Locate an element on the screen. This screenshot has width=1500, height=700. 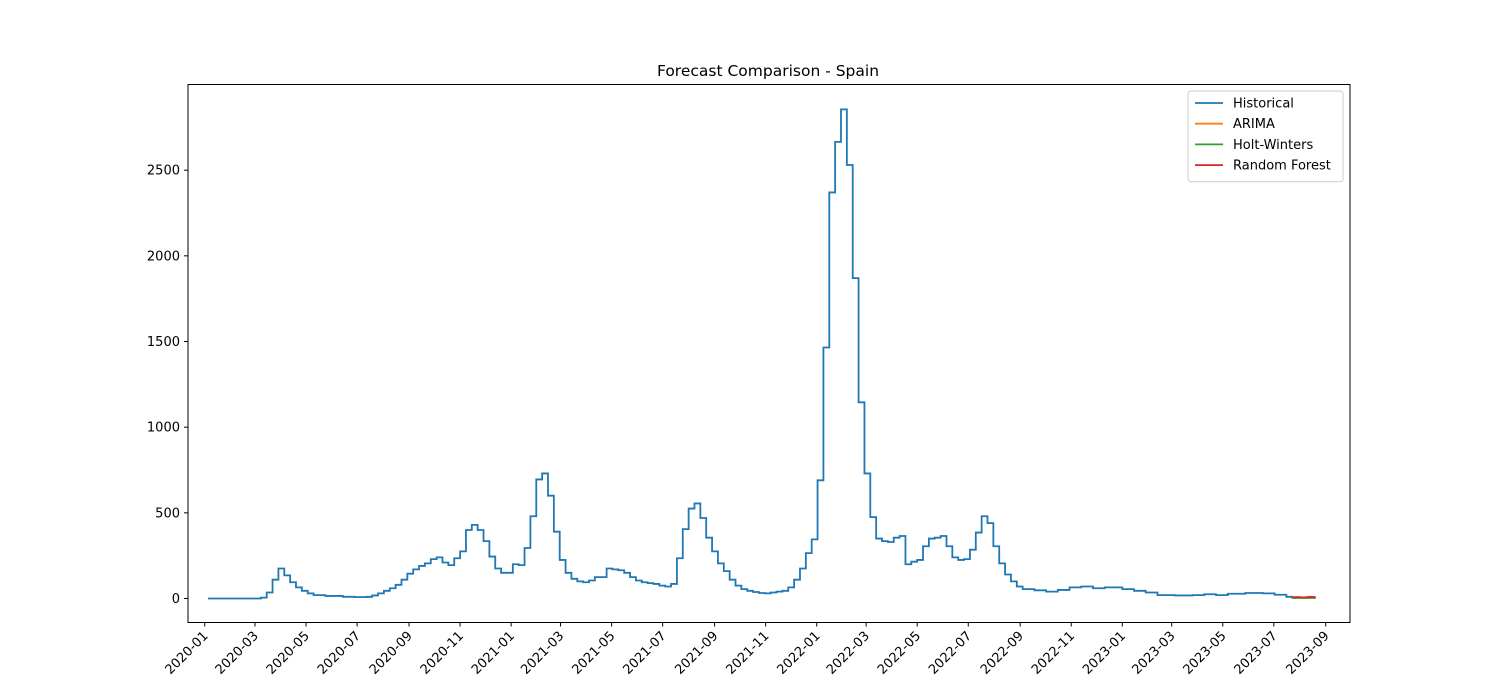
x-tick-label: 2020-07 is located at coordinates (339, 653).